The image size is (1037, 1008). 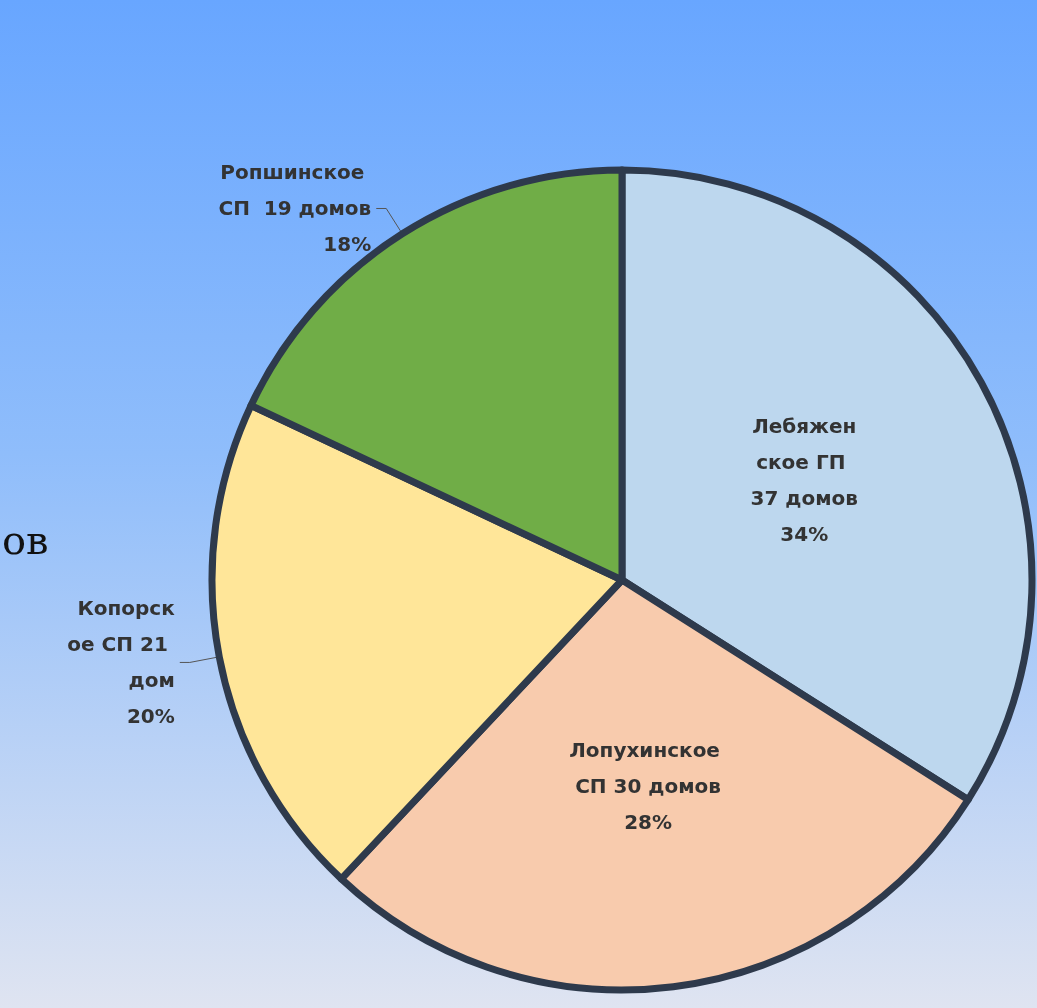 What do you see at coordinates (295, 190) in the screenshot?
I see `slice-label: Ропшинское СП 19 домов` at bounding box center [295, 190].